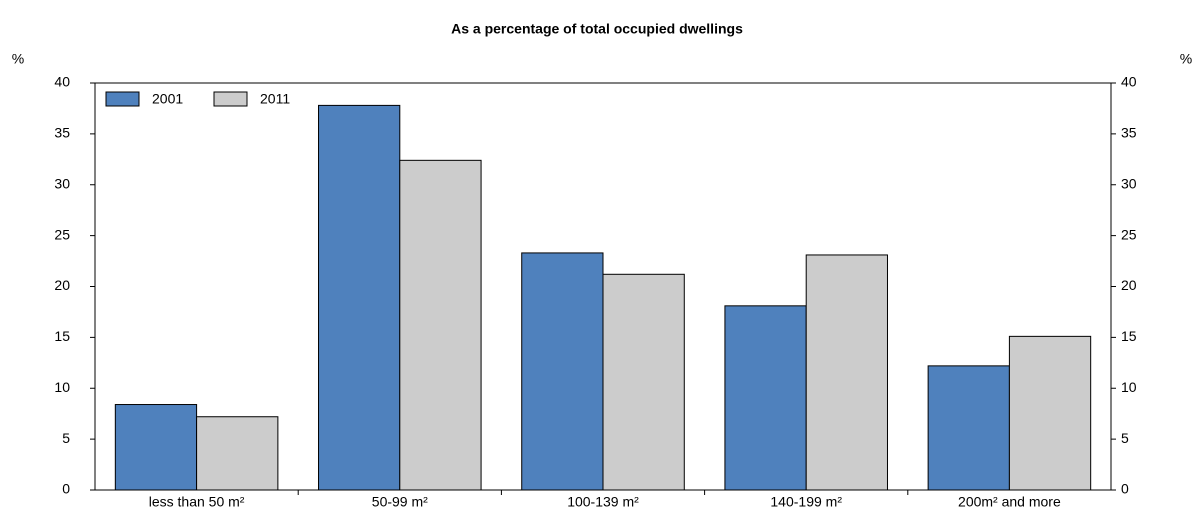 This screenshot has width=1194, height=511. I want to click on y2-tick-label: 10, so click(1129, 387).